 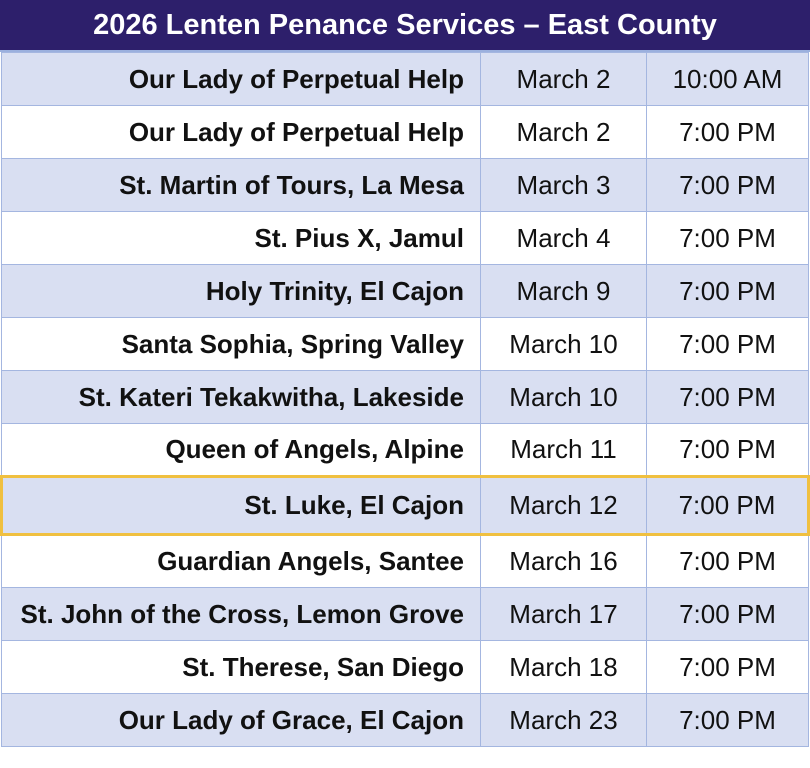 What do you see at coordinates (241, 185) in the screenshot?
I see `location-cell: St. Martin of Tours, La Mesa` at bounding box center [241, 185].